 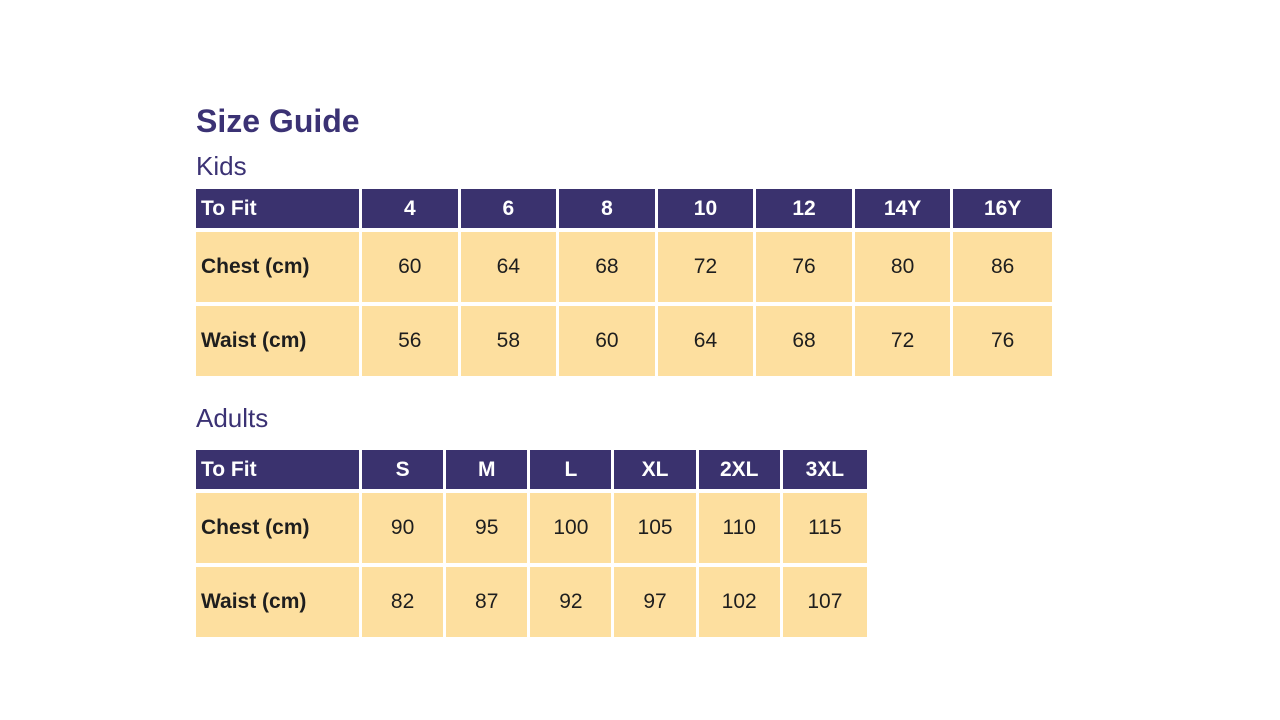 What do you see at coordinates (904, 210) in the screenshot?
I see `size-column-header: 14Y` at bounding box center [904, 210].